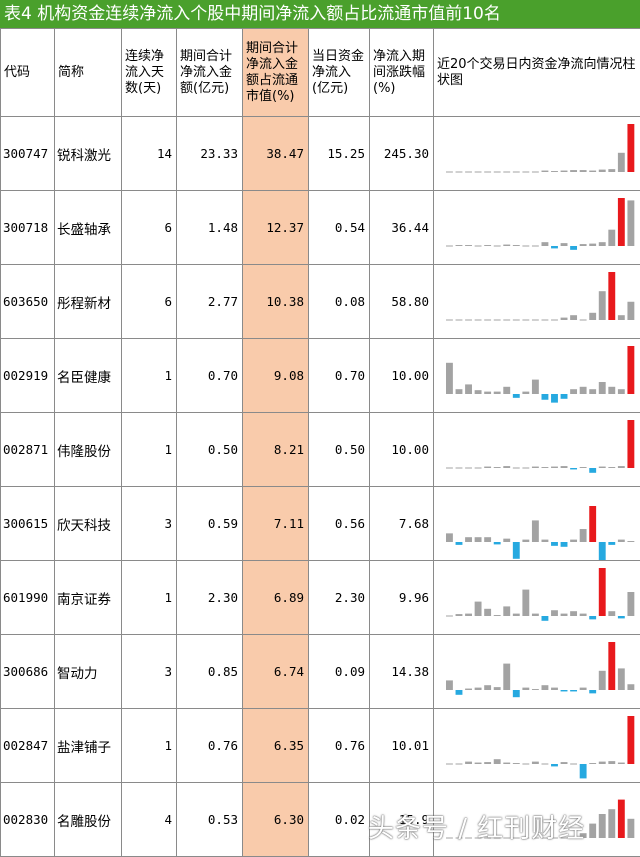 The height and width of the screenshot is (857, 640). I want to click on row-code: 002847, so click(28, 746).